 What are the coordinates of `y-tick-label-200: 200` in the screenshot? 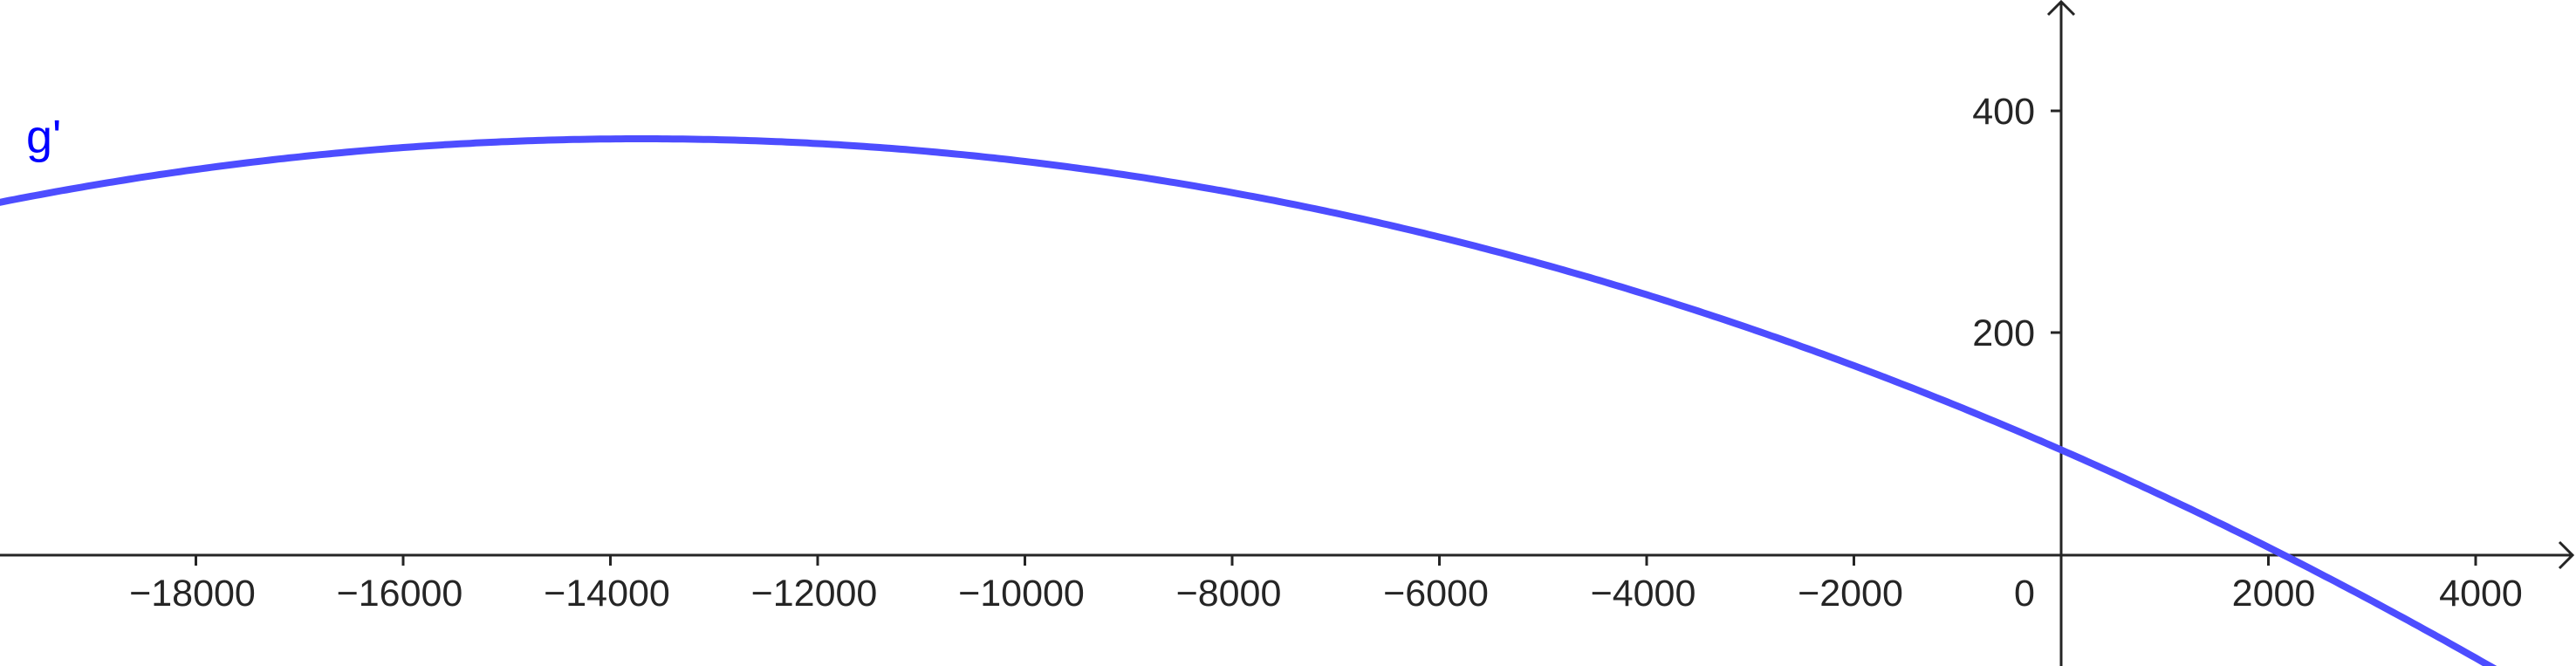 It's located at (2003, 333).